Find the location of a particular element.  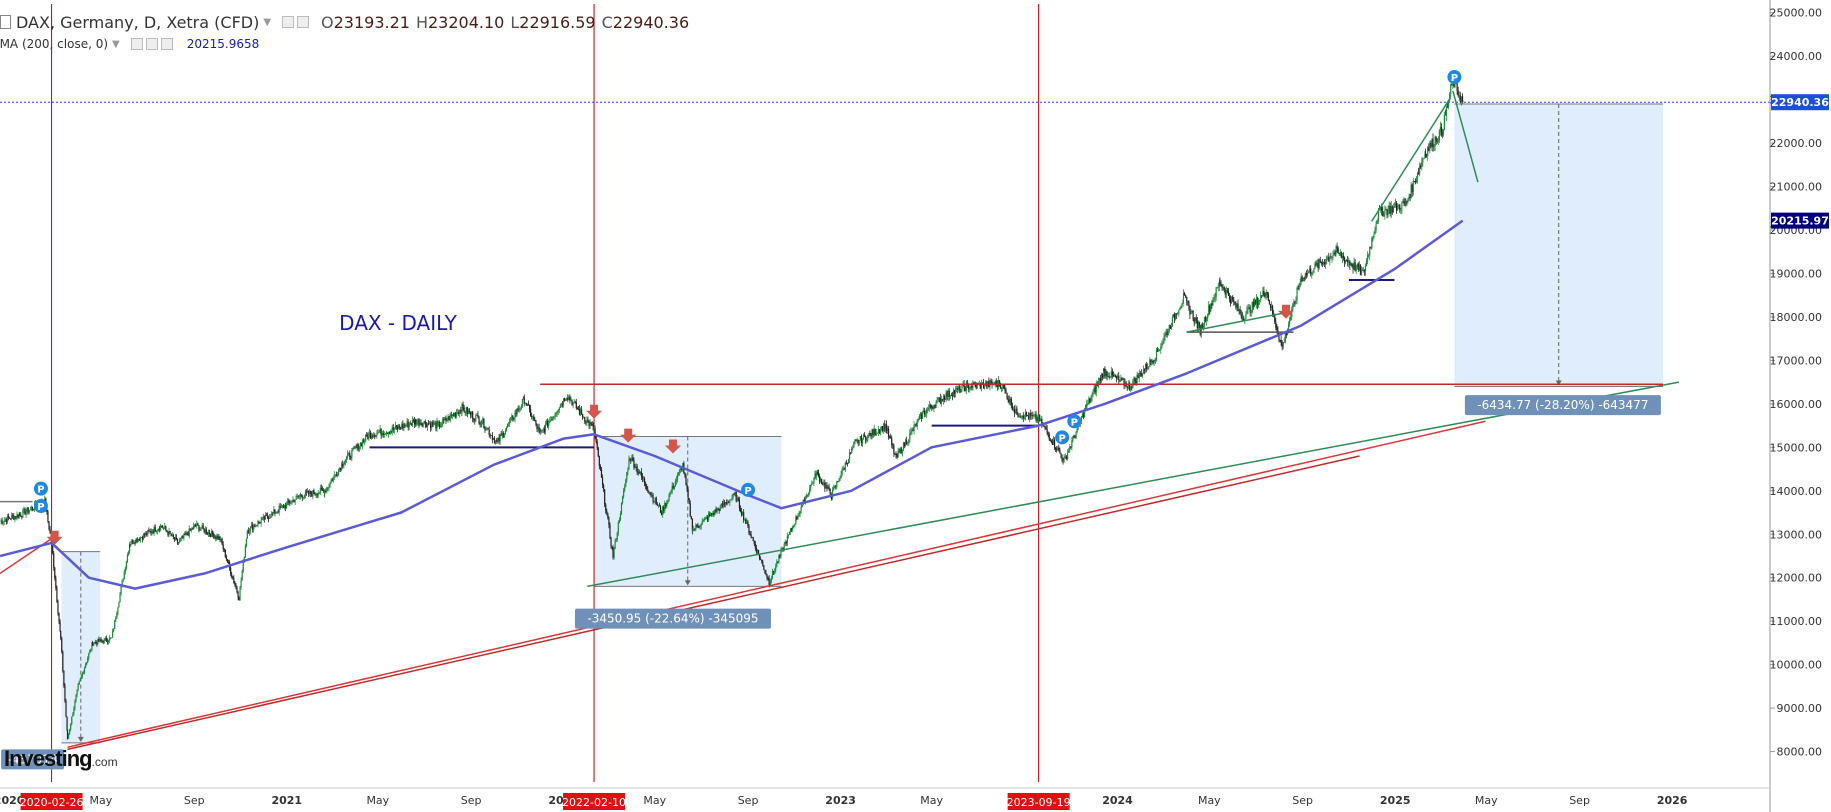

chart-menu-icon is located at coordinates (5, 22).